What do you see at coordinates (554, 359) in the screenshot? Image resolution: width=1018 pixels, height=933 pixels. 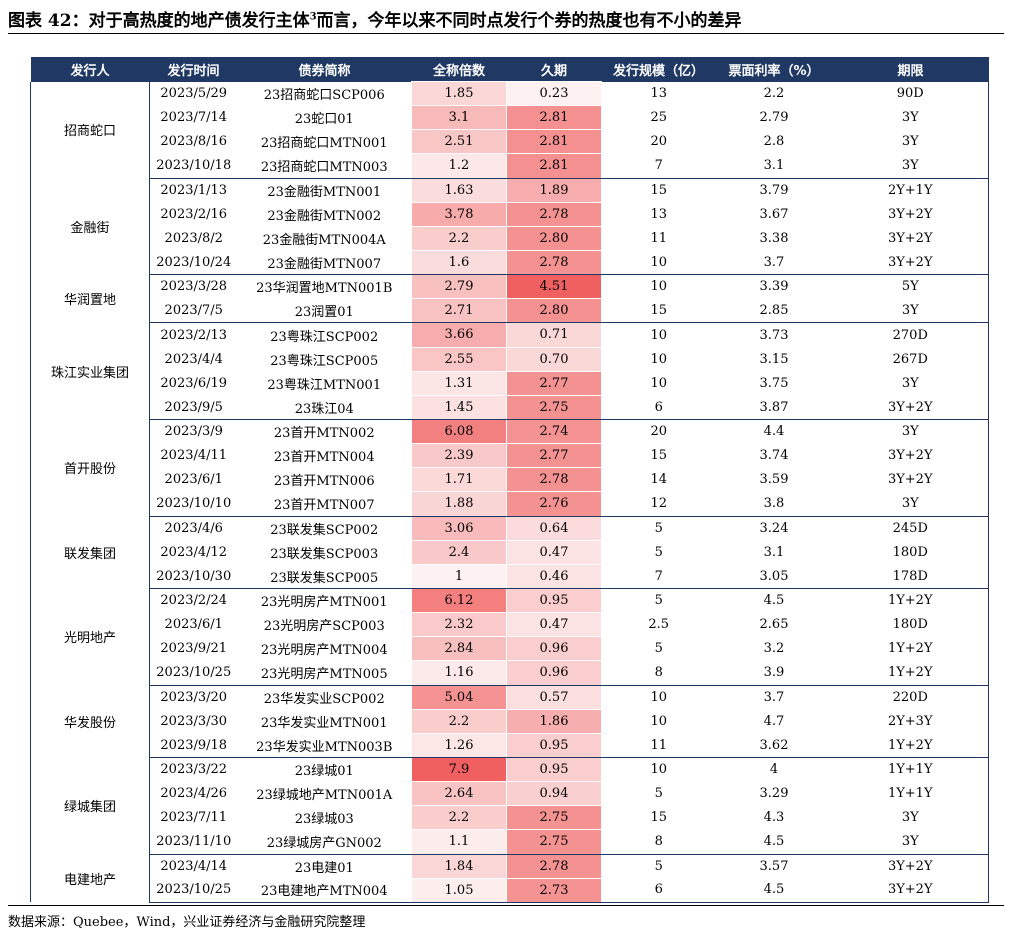 I see `duration-cell: 0.70` at bounding box center [554, 359].